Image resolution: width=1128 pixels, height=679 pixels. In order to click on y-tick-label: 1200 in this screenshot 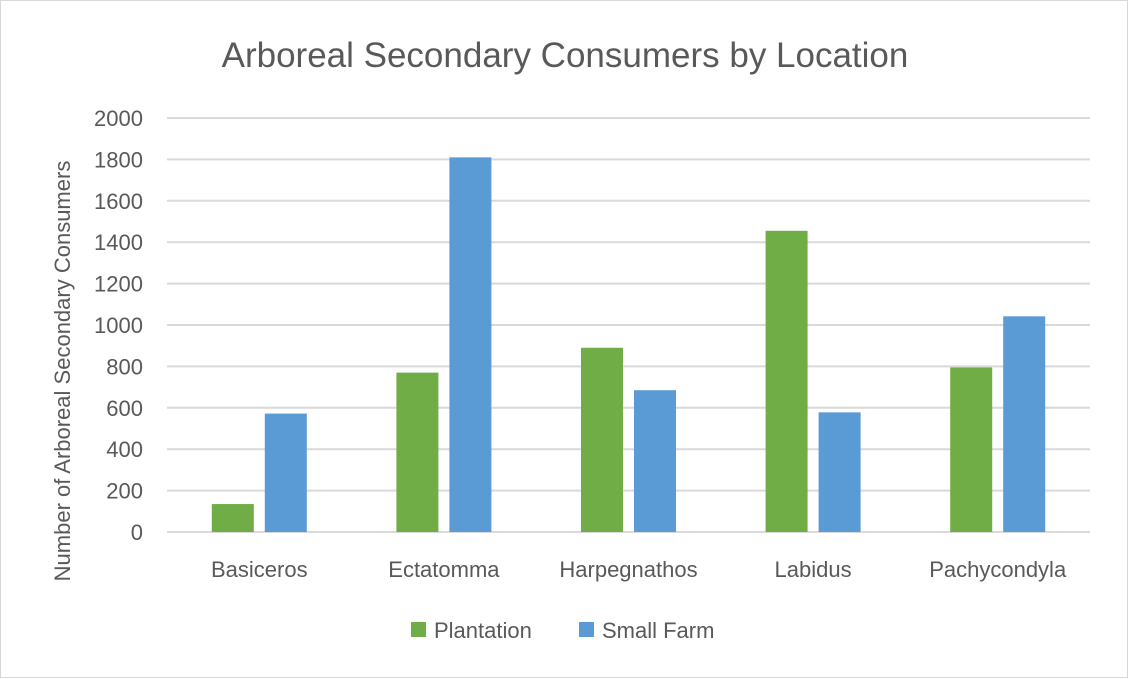, I will do `click(118, 284)`.